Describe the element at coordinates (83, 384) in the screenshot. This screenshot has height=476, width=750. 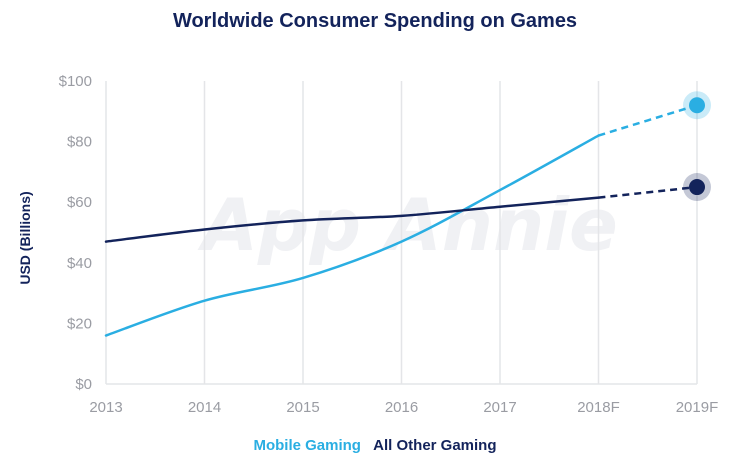
I see `y-tick-0: $0` at that location.